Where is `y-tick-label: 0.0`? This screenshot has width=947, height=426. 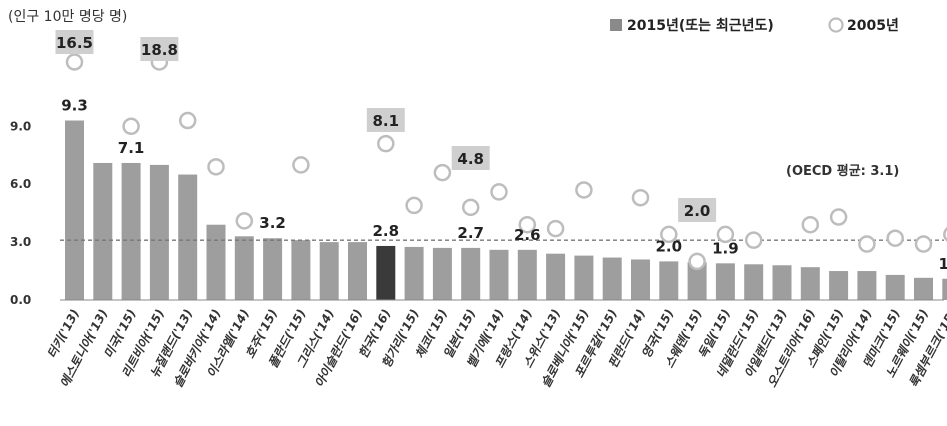
y-tick-label: 0.0 is located at coordinates (20, 300).